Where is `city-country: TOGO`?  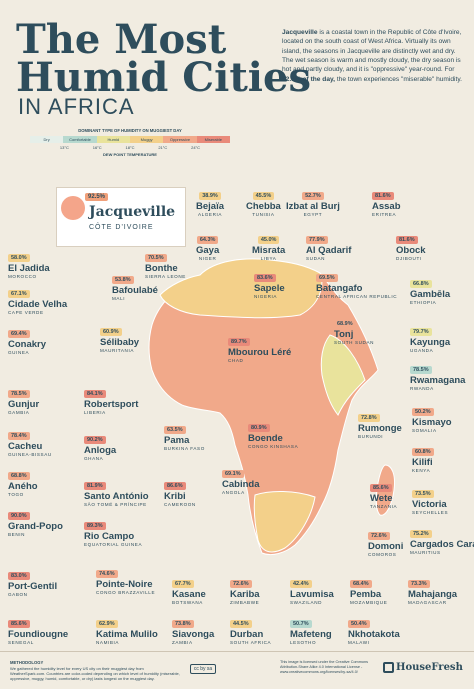 city-country: TOGO is located at coordinates (16, 494).